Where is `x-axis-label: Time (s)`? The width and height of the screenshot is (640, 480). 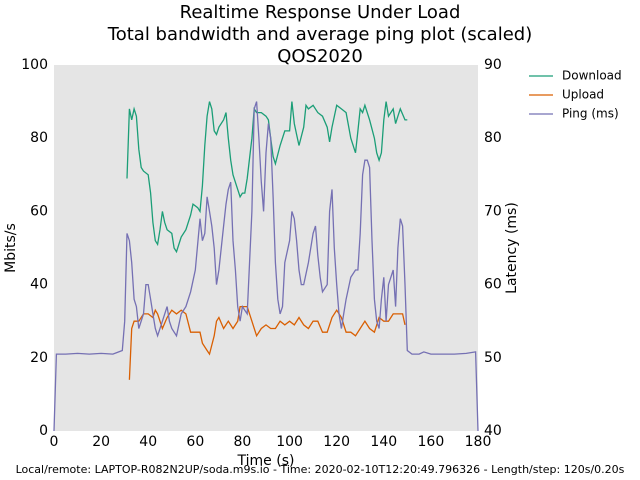 x-axis-label: Time (s) is located at coordinates (266, 461).